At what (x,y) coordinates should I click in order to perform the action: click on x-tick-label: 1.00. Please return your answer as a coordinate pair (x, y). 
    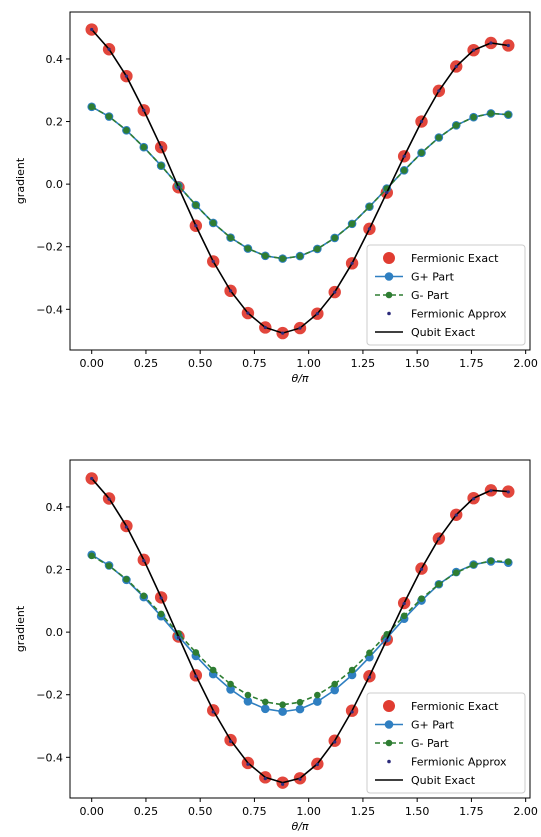
    Looking at the image, I should click on (308, 363).